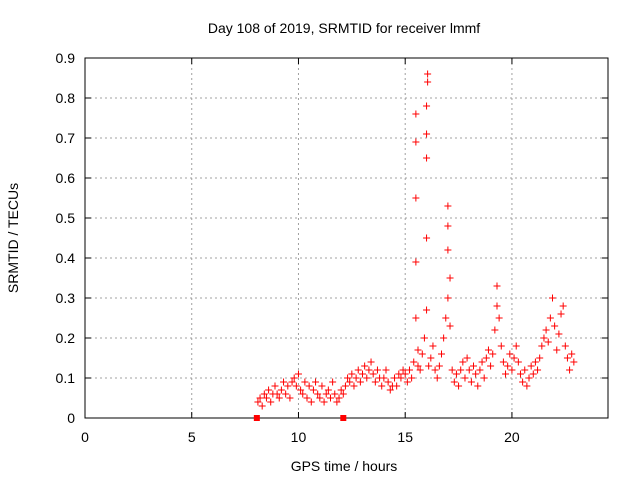 The height and width of the screenshot is (480, 640). What do you see at coordinates (405, 437) in the screenshot?
I see `x-tick-label: 15` at bounding box center [405, 437].